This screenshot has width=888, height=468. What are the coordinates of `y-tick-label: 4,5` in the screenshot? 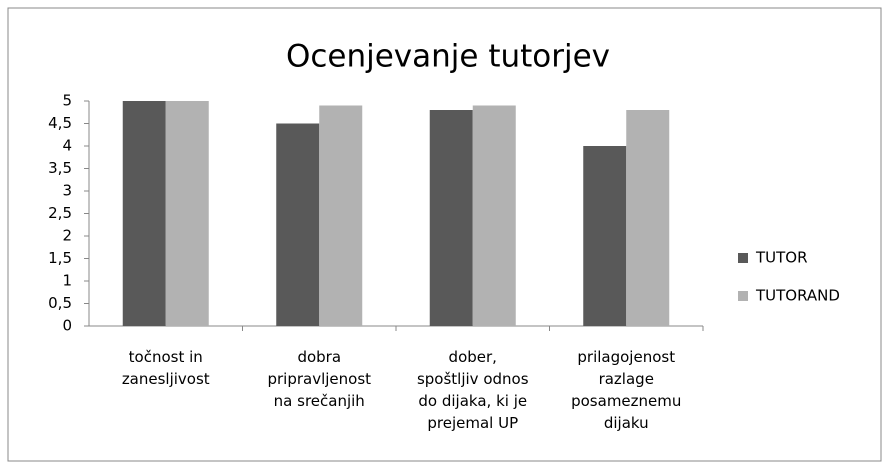 It's located at (60, 123).